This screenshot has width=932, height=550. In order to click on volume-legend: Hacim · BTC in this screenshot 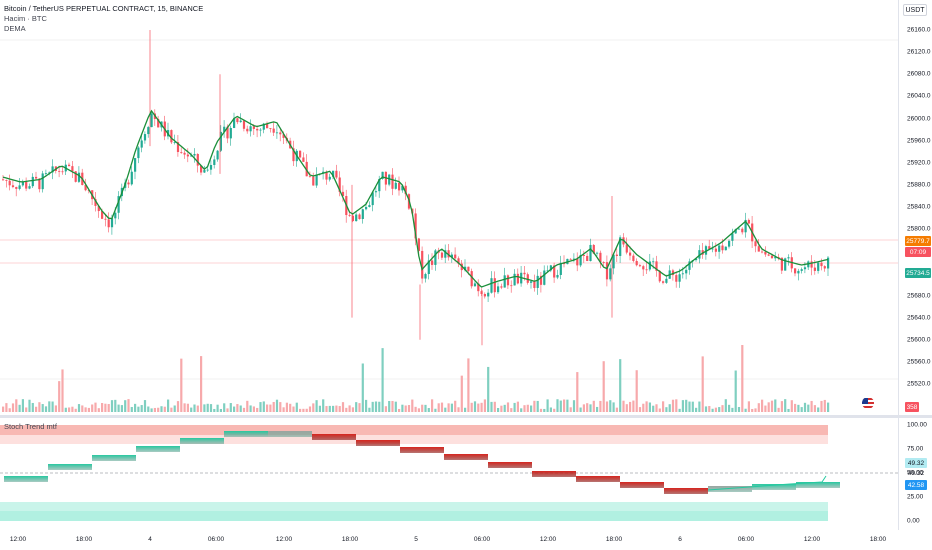, I will do `click(25, 18)`.